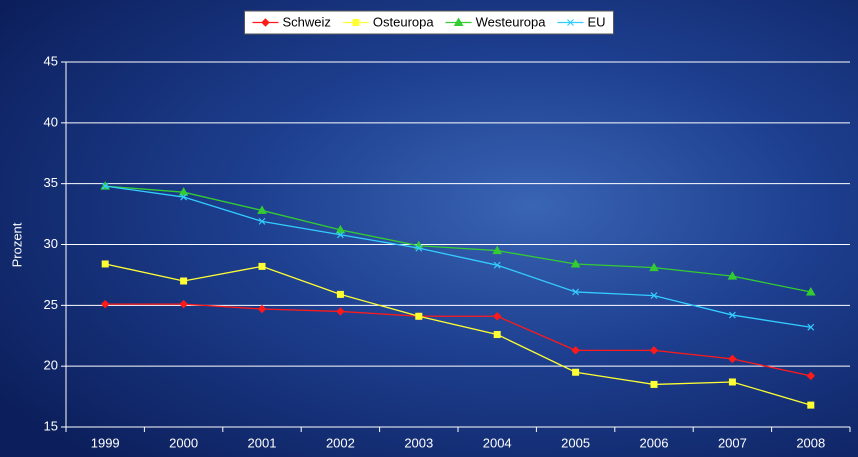 This screenshot has height=457, width=858. I want to click on x-tick-label: 2000, so click(183, 442).